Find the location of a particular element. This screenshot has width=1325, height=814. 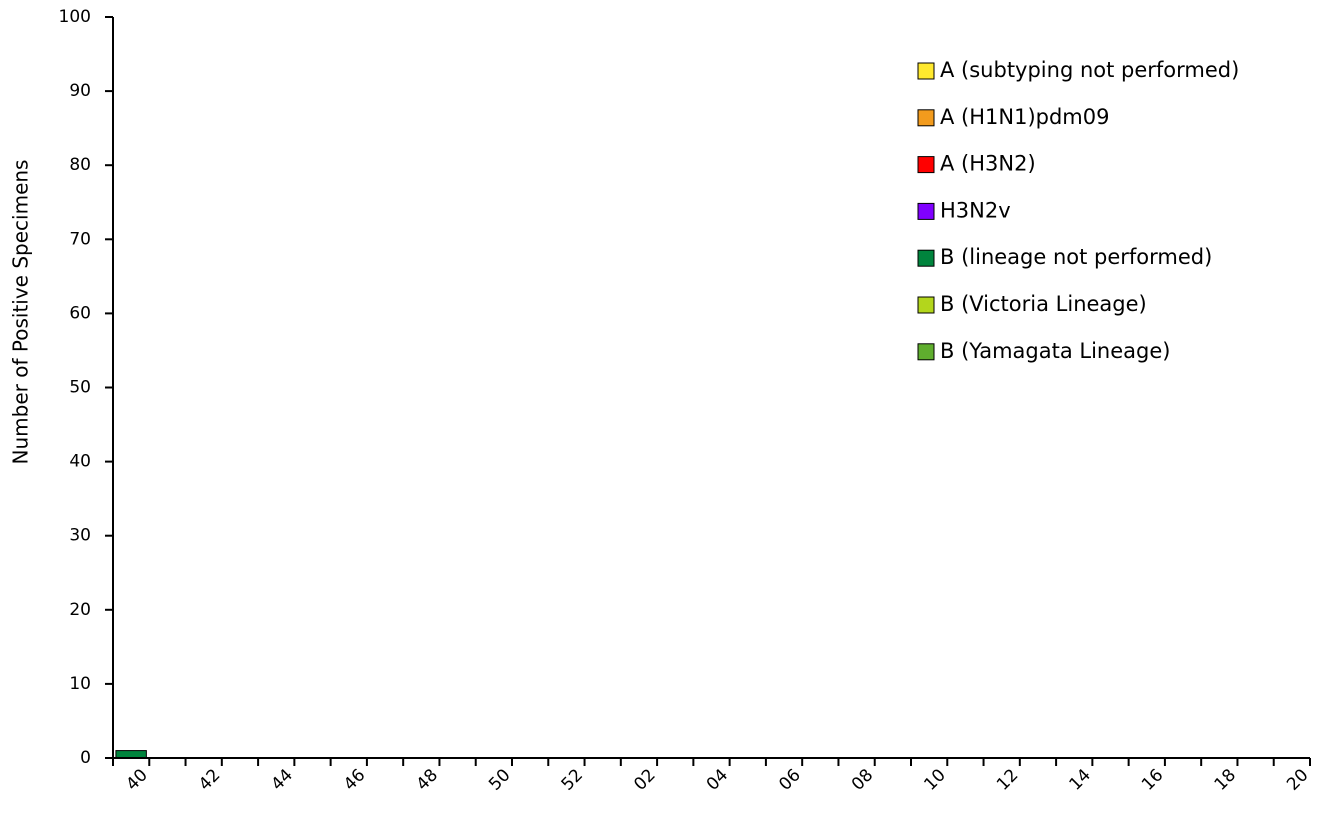

x-tick-label: 02 is located at coordinates (644, 779).